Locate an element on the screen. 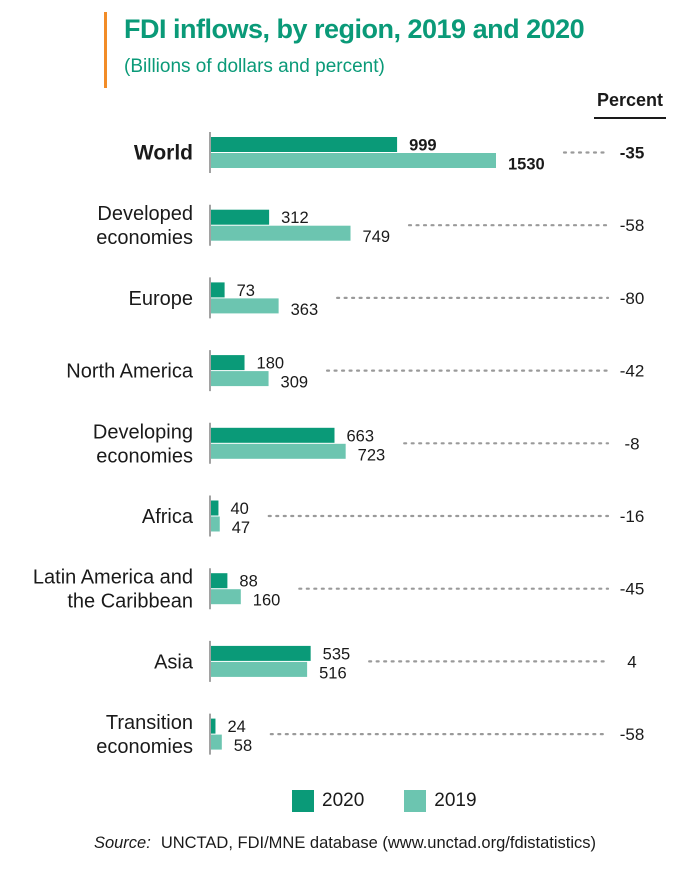 This screenshot has width=690, height=876. bar-2020-africa is located at coordinates (215, 508).